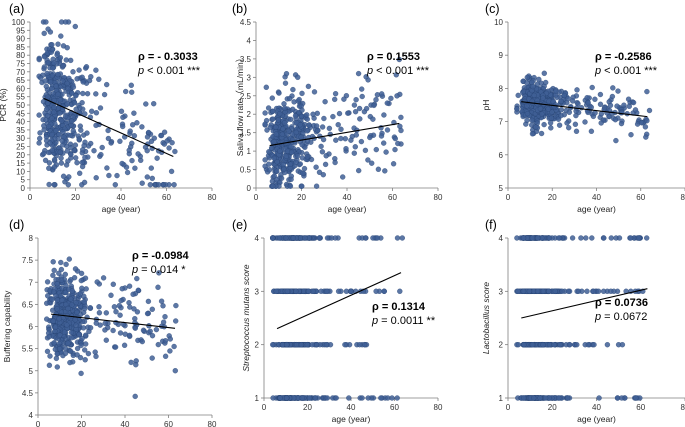 This screenshot has height=427, width=685. I want to click on p-value-annotation: p < 0.001 ***, so click(169, 71).